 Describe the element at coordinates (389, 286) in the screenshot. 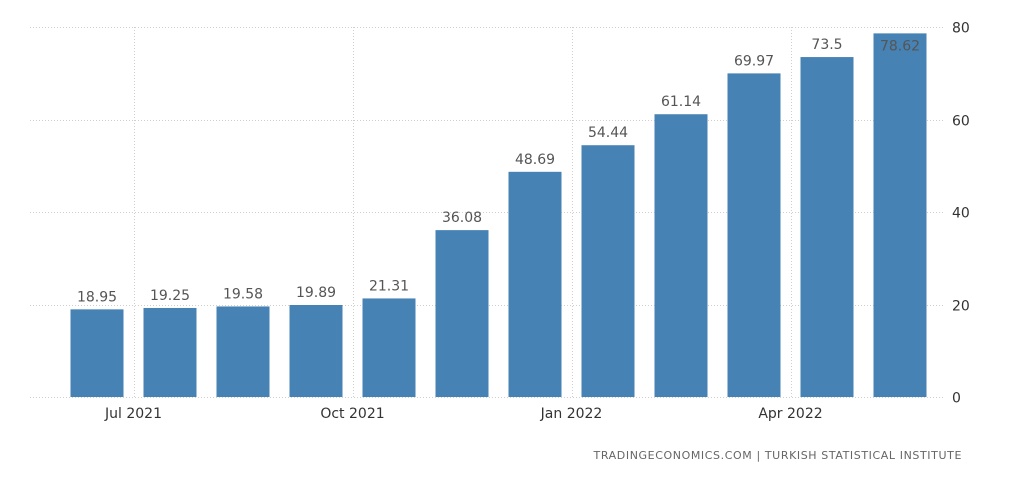

I see `bar-value-label: 21.31` at that location.